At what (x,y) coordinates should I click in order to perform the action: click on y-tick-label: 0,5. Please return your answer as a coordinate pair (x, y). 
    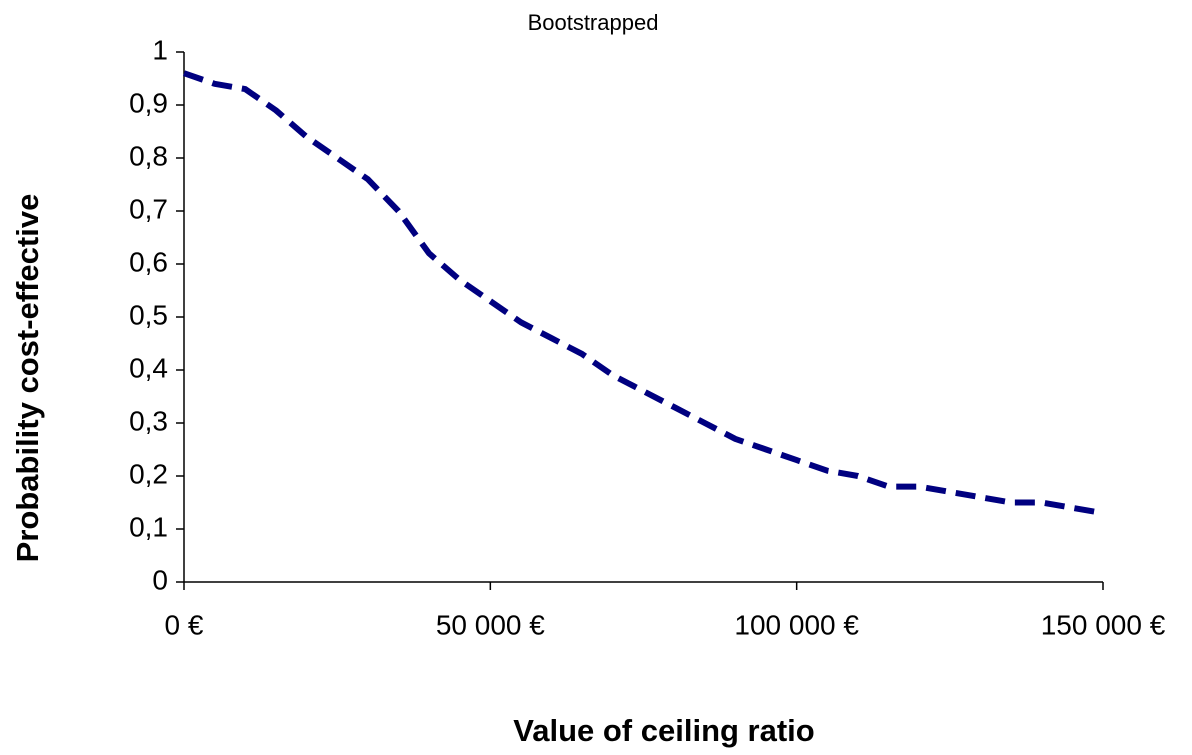
    Looking at the image, I should click on (148, 314).